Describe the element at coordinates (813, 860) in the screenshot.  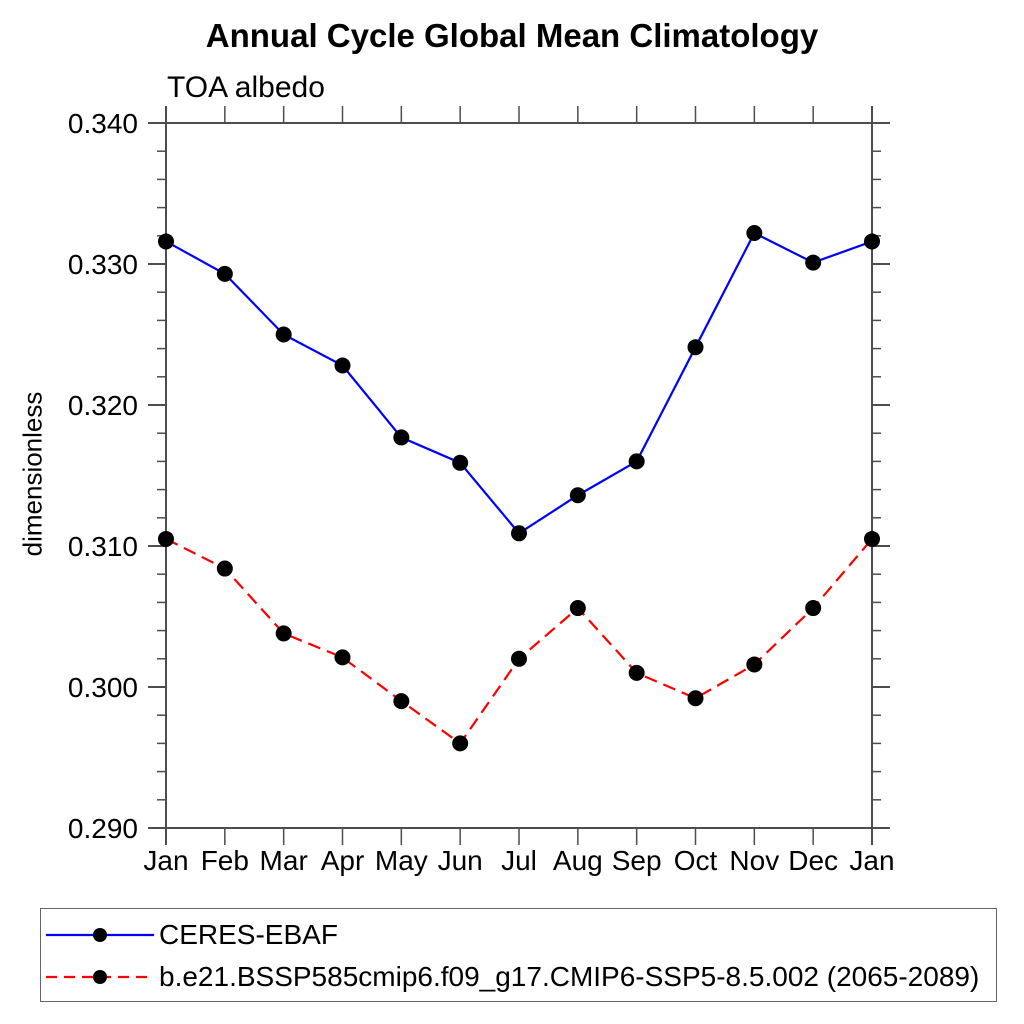
I see `x-tick-label: Dec` at that location.